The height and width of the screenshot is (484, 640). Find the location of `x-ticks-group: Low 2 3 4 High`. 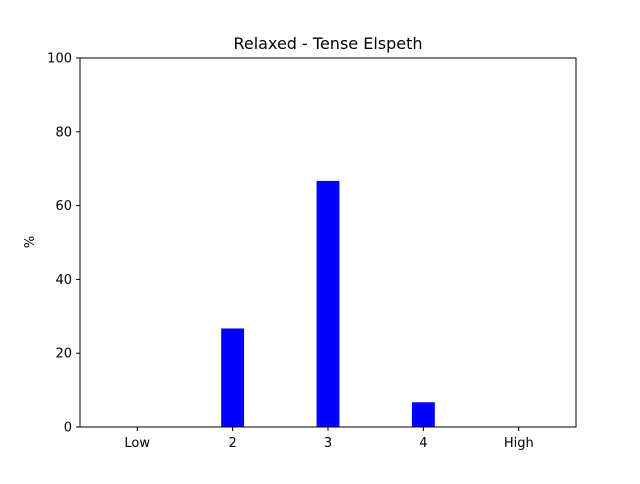

x-ticks-group: Low 2 3 4 High is located at coordinates (329, 439).